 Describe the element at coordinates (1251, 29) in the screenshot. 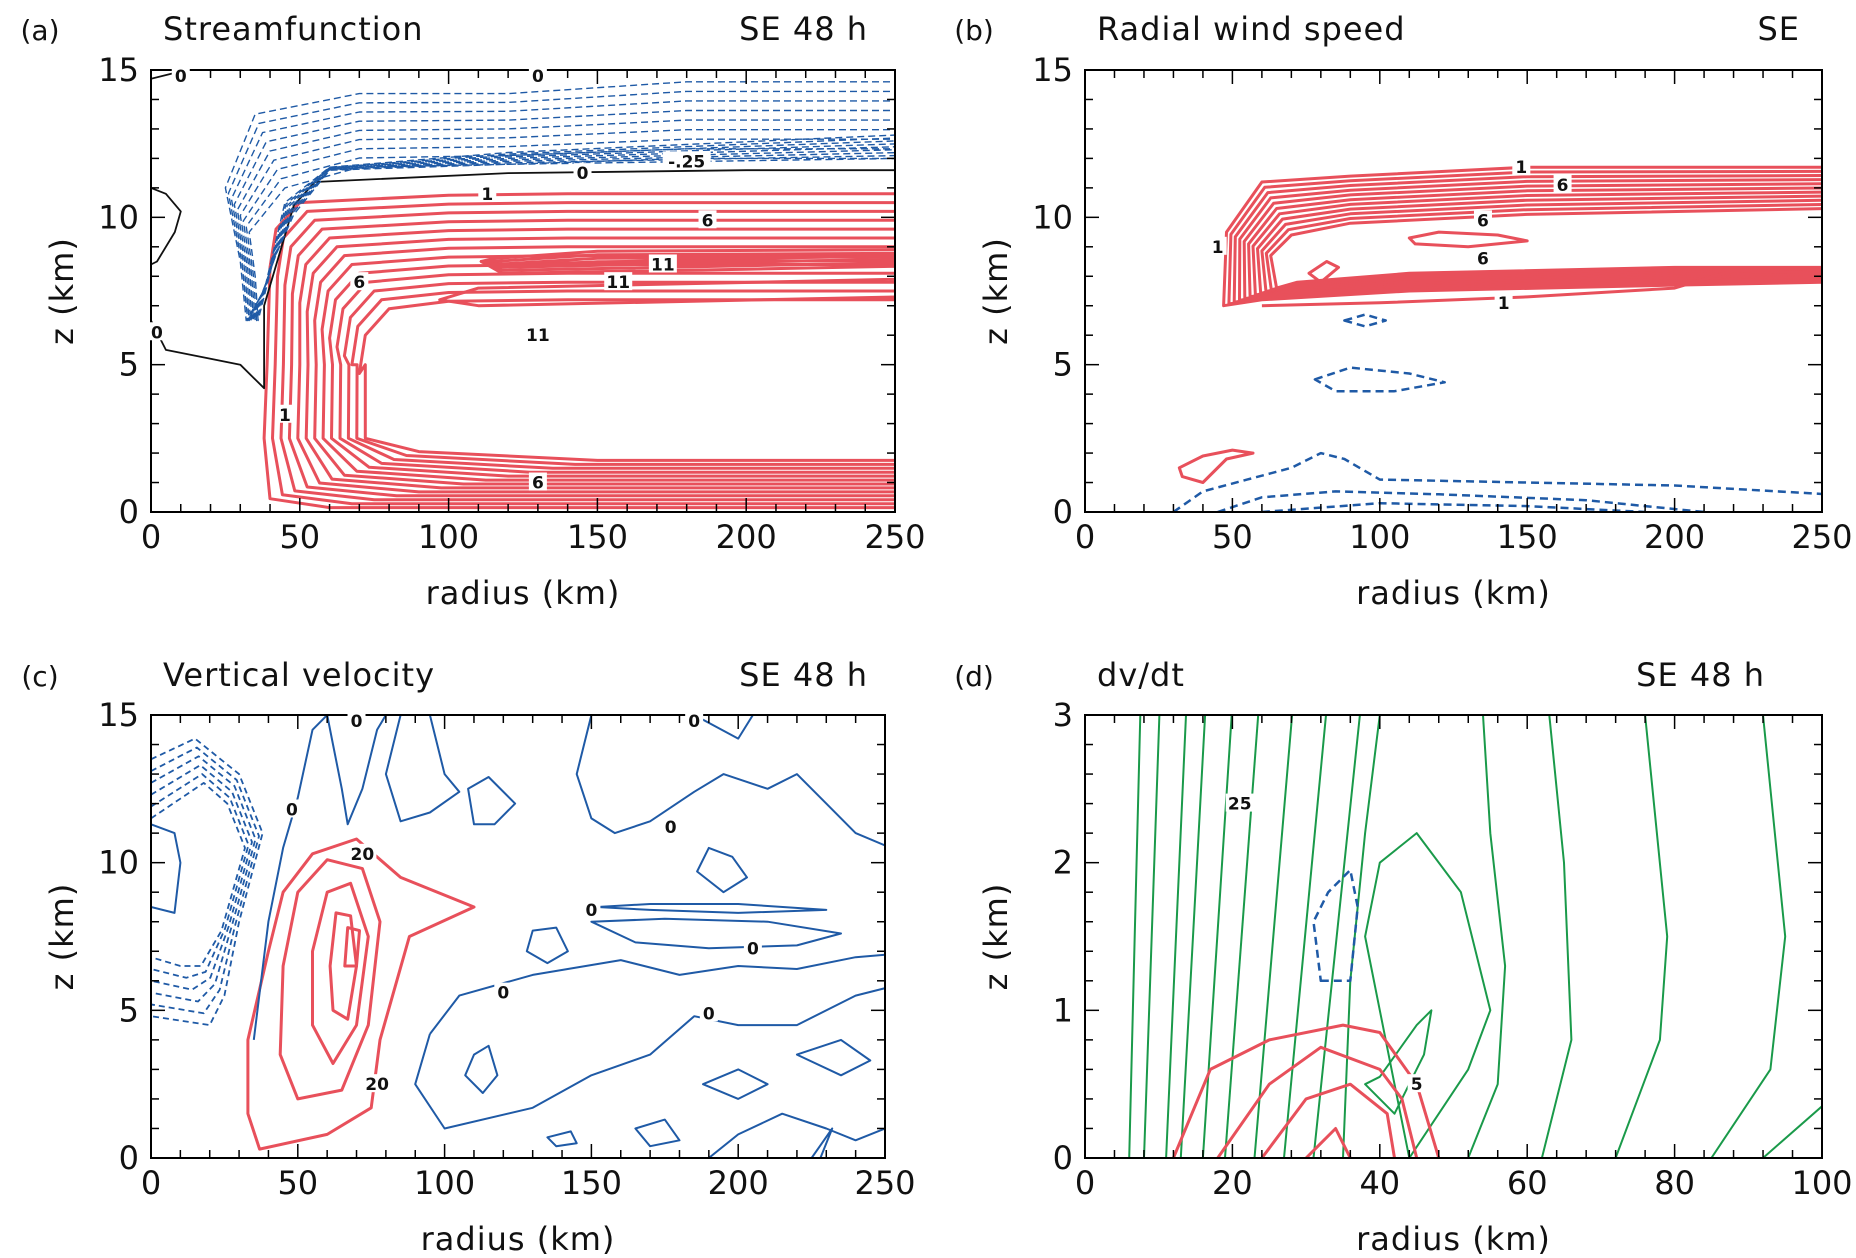

I see `chart-title: Radial wind speed` at that location.